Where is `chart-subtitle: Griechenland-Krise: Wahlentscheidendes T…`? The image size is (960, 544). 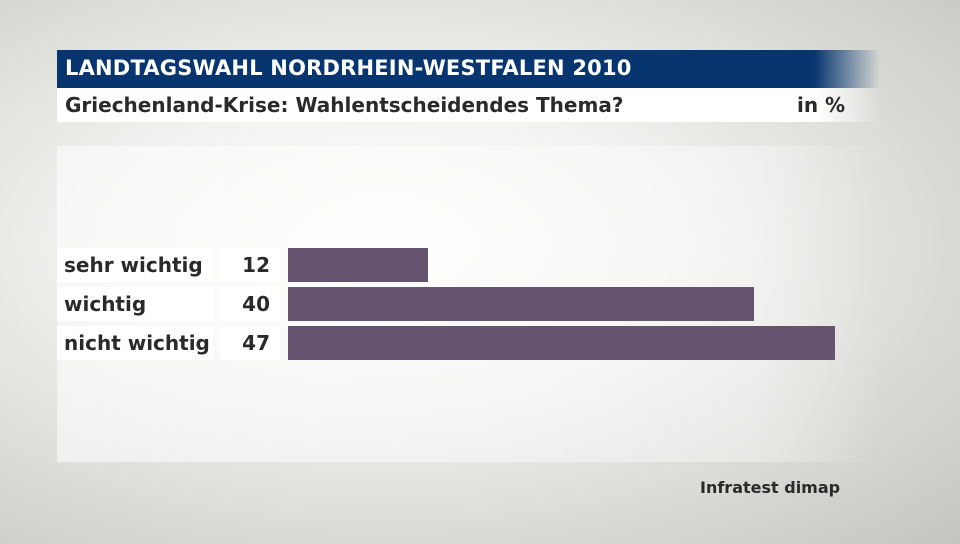 chart-subtitle: Griechenland-Krise: Wahlentscheidendes T… is located at coordinates (344, 105).